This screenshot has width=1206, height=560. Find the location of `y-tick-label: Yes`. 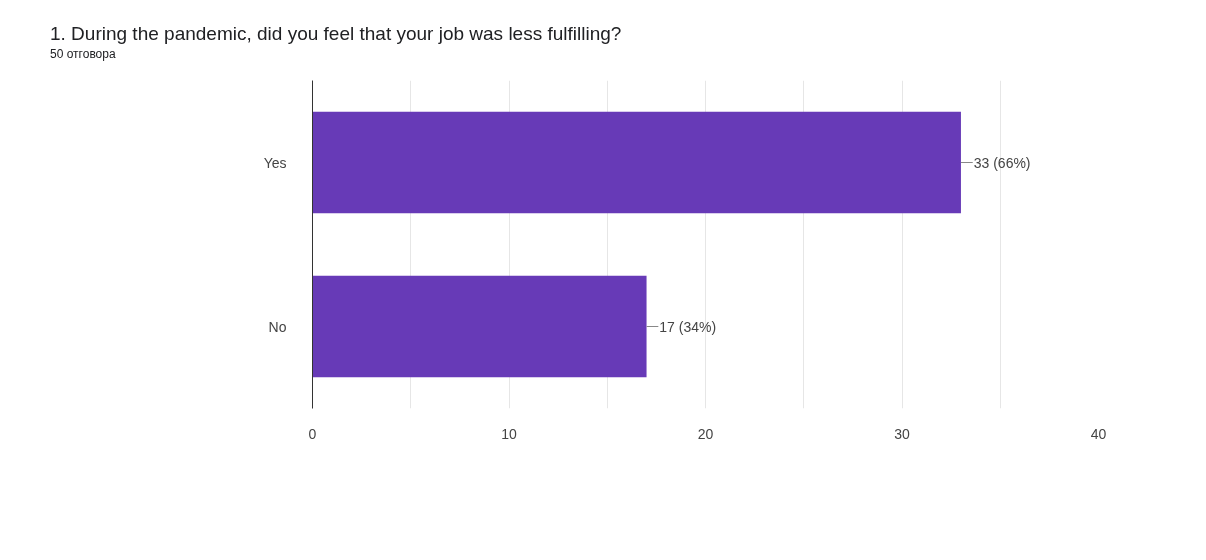

y-tick-label: Yes is located at coordinates (275, 162).